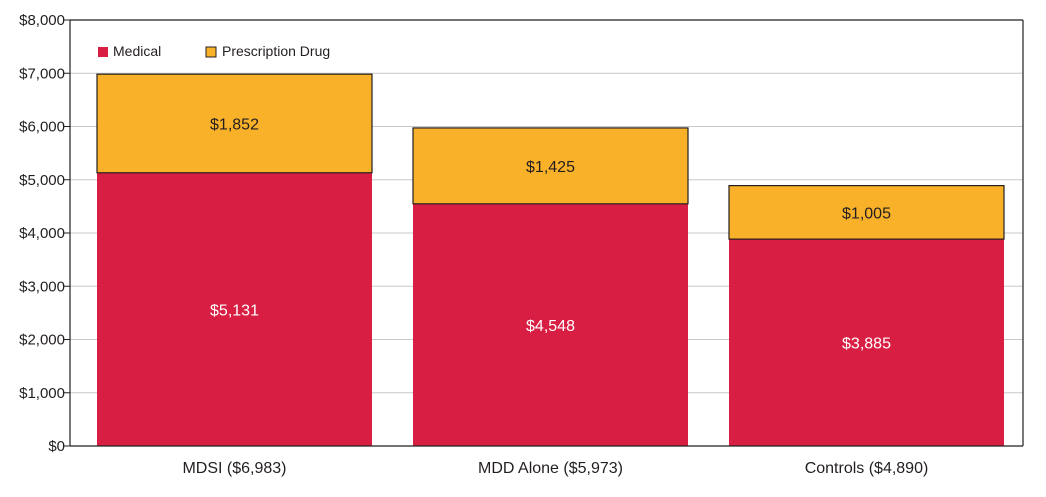  What do you see at coordinates (42, 340) in the screenshot?
I see `y-tick-label: $2,000` at bounding box center [42, 340].